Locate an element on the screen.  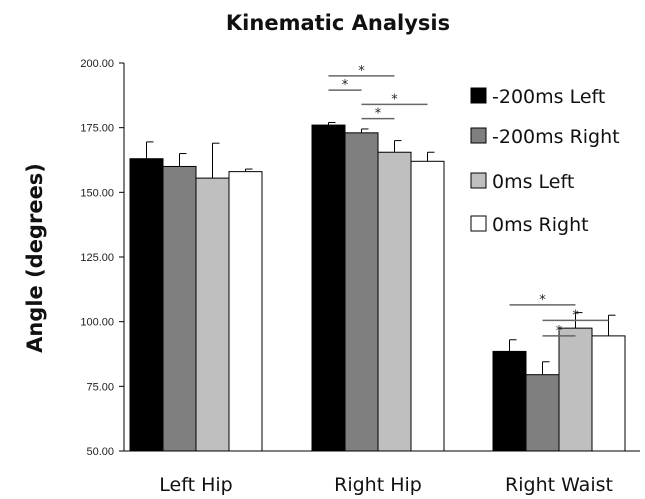
y-tick-label: 200.00 is located at coordinates (97, 64).